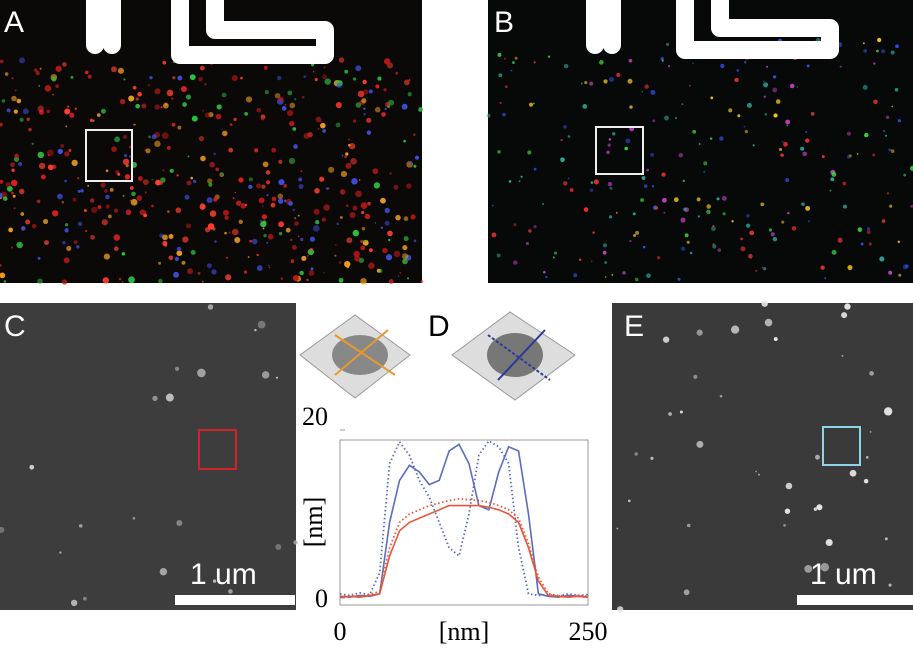  Describe the element at coordinates (313, 522) in the screenshot. I see `y-axis-title: [nm]` at that location.